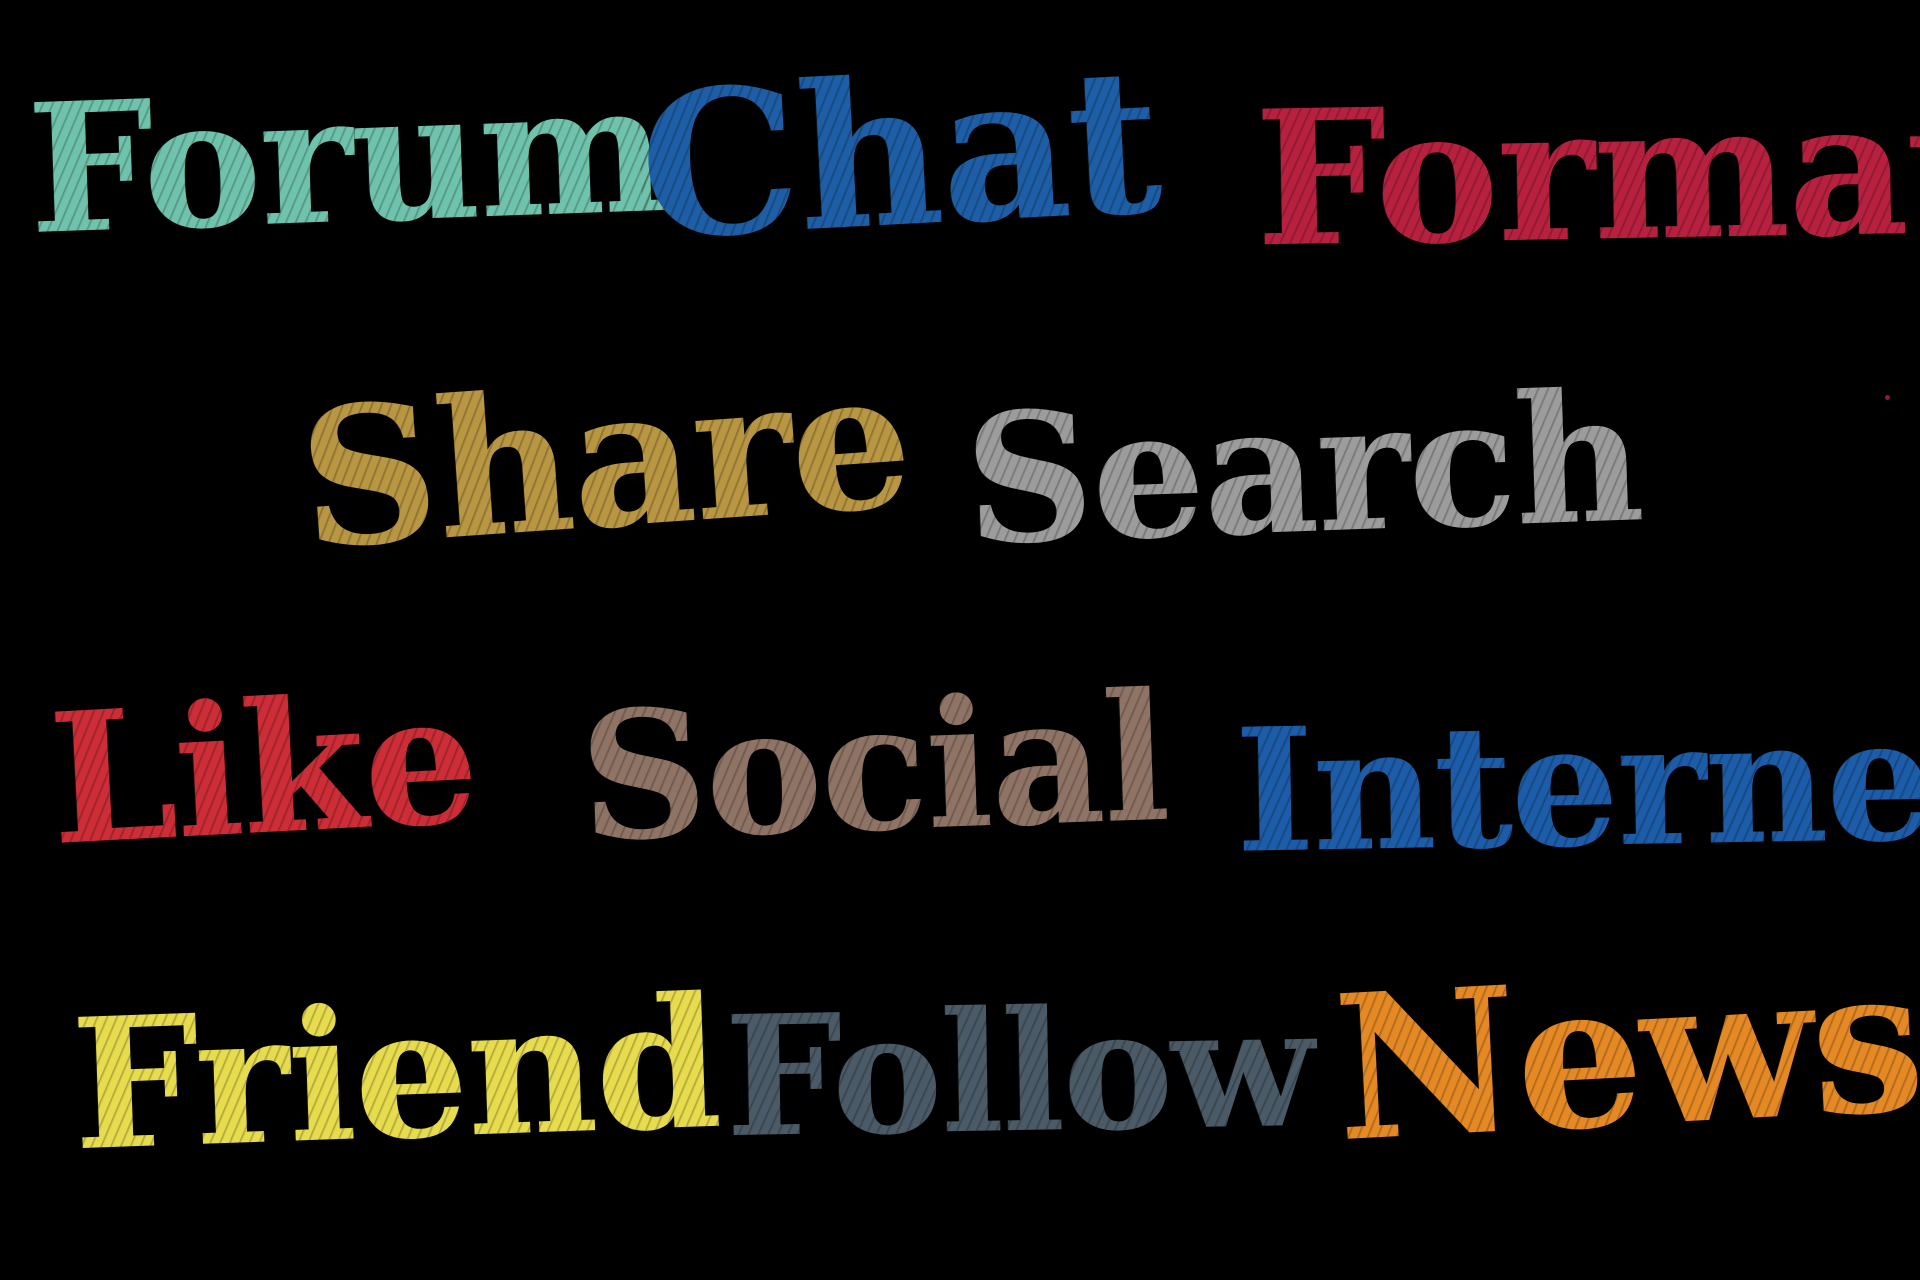 The image size is (1920, 1280). I want to click on word-like: Like, so click(263, 769).